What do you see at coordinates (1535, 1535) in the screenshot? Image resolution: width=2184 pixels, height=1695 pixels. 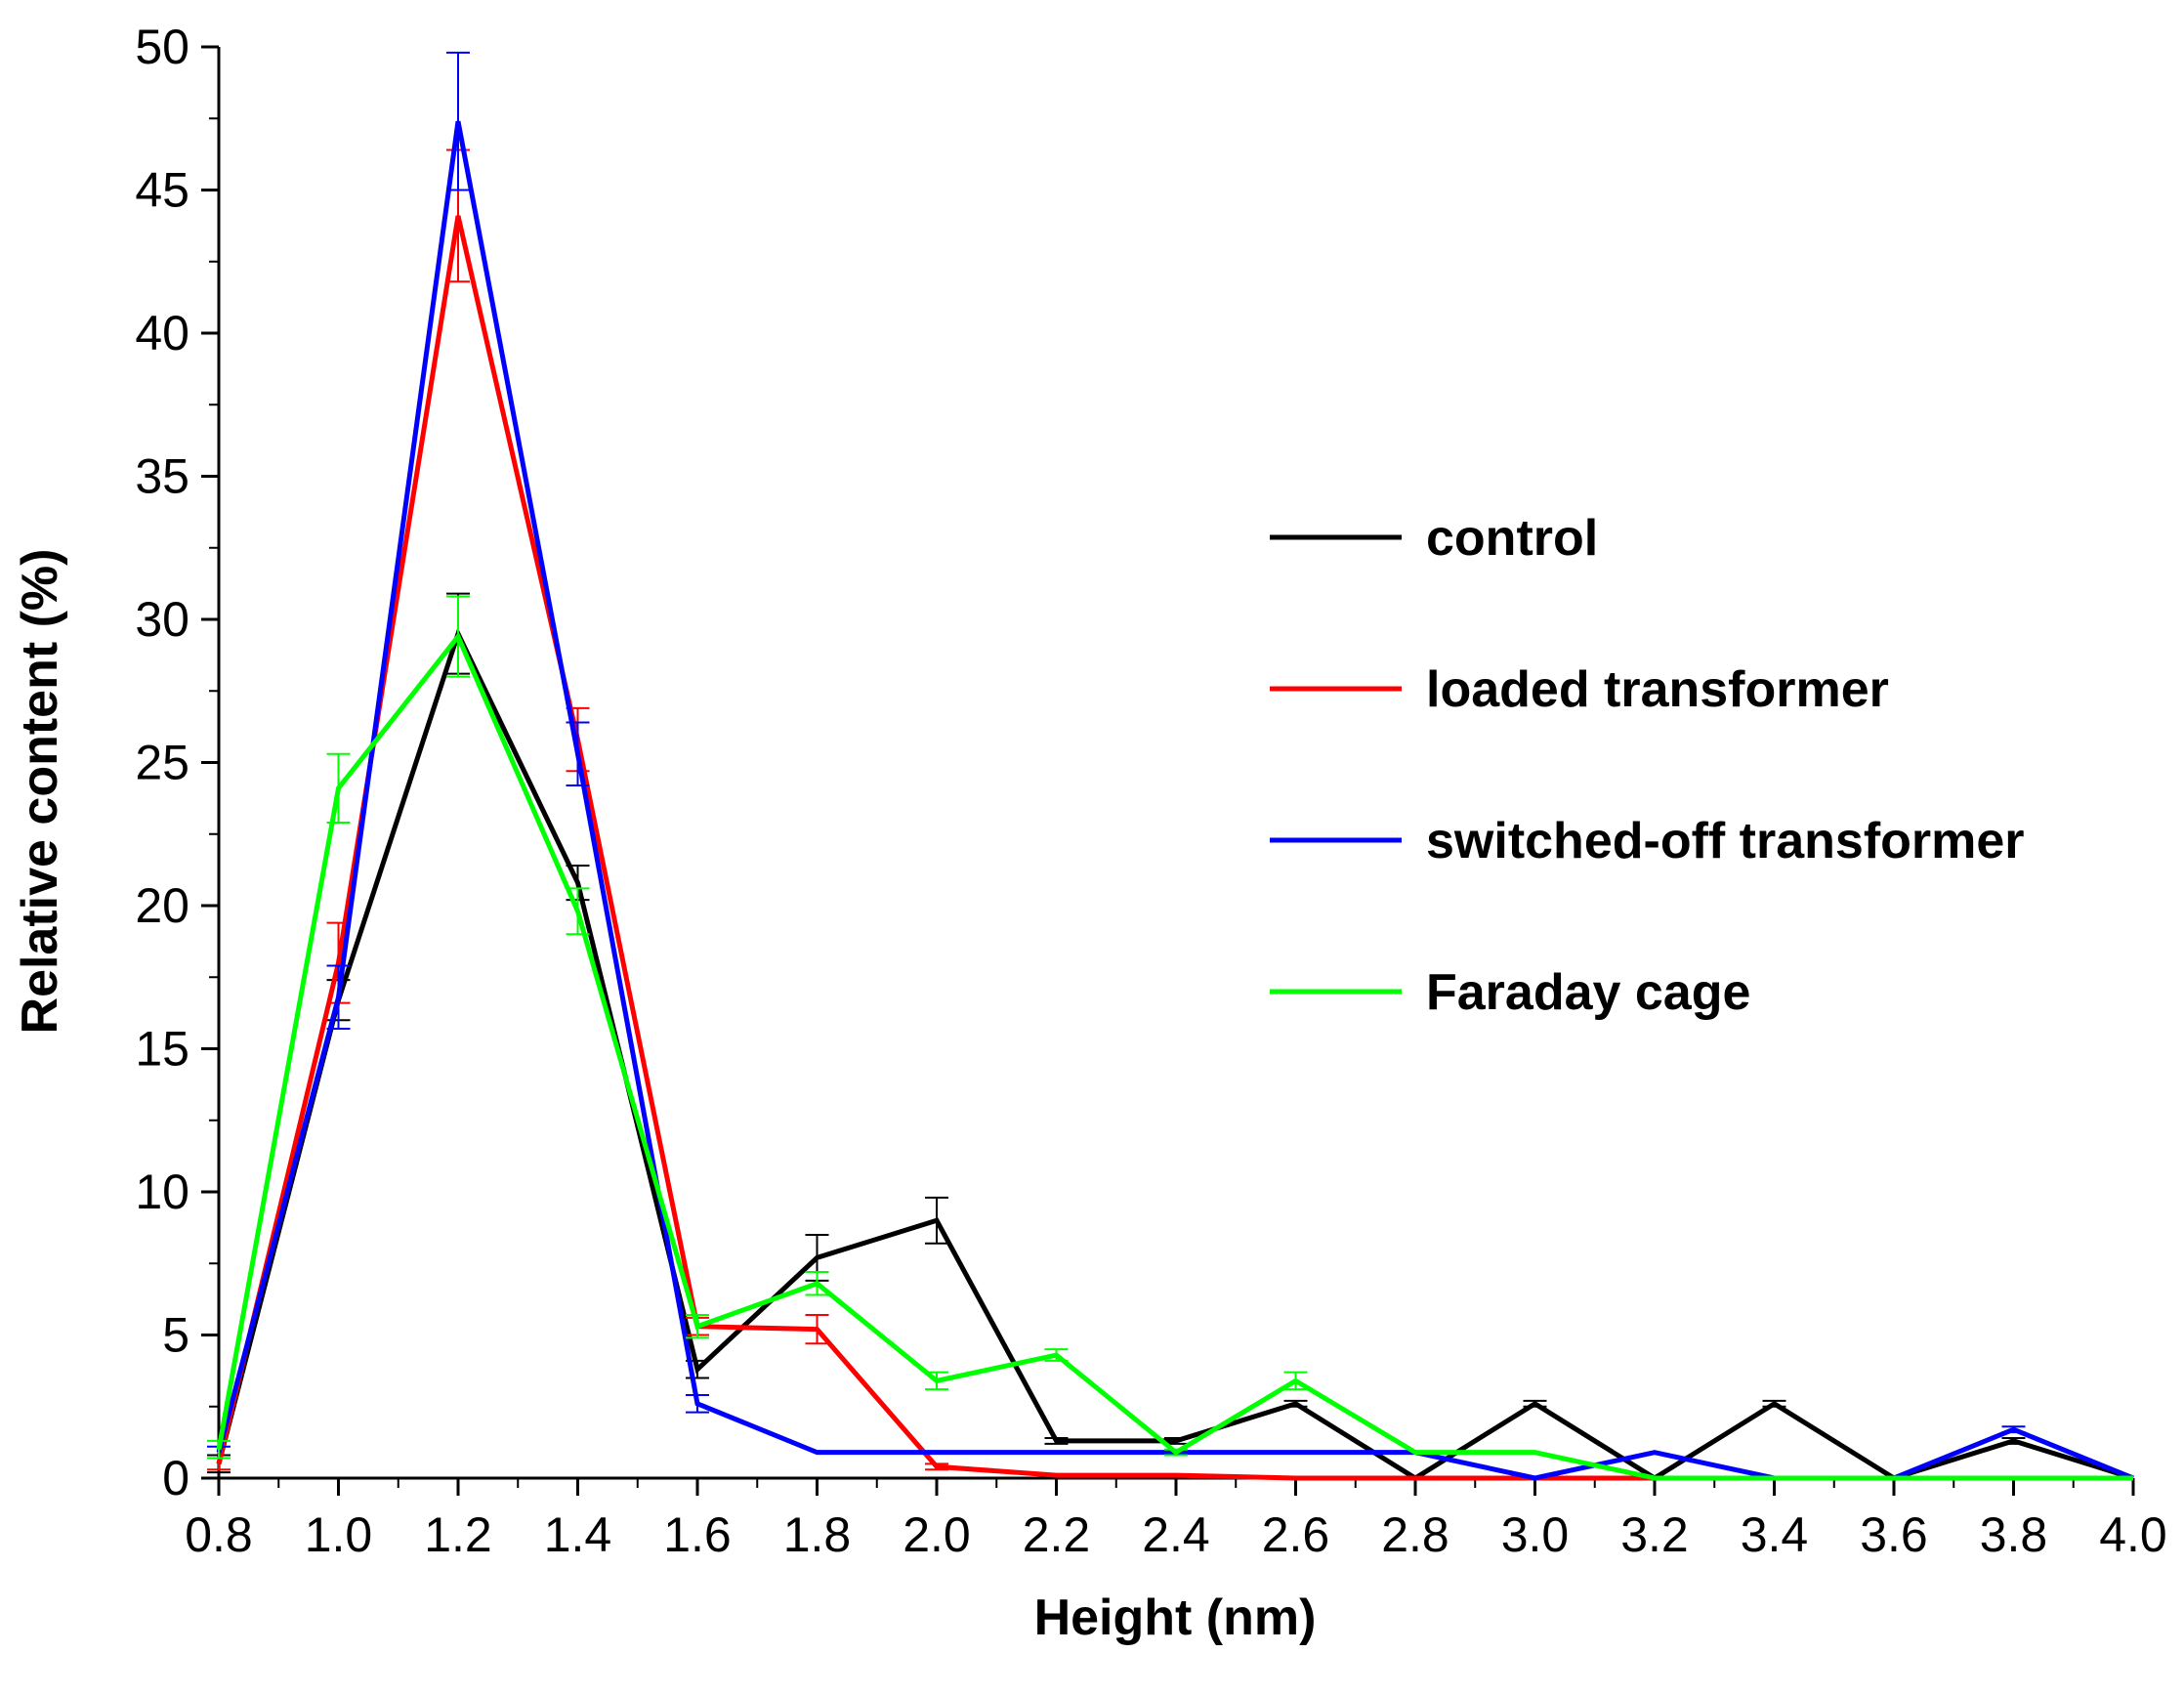 I see `x-tick-label: 3.0` at bounding box center [1535, 1535].